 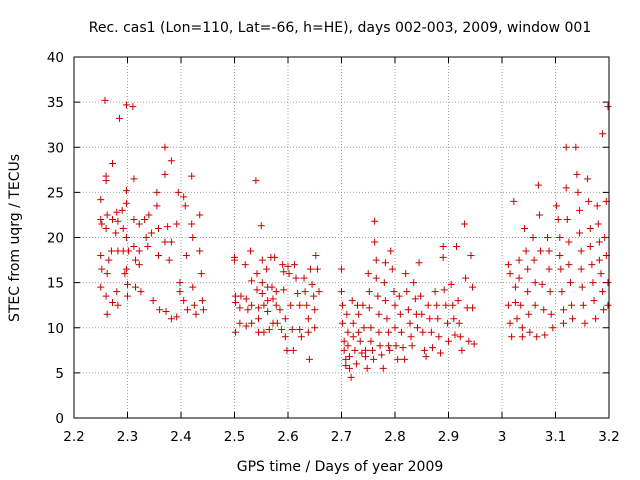 What do you see at coordinates (180, 437) in the screenshot?
I see `x-tick-label: 2.4` at bounding box center [180, 437].